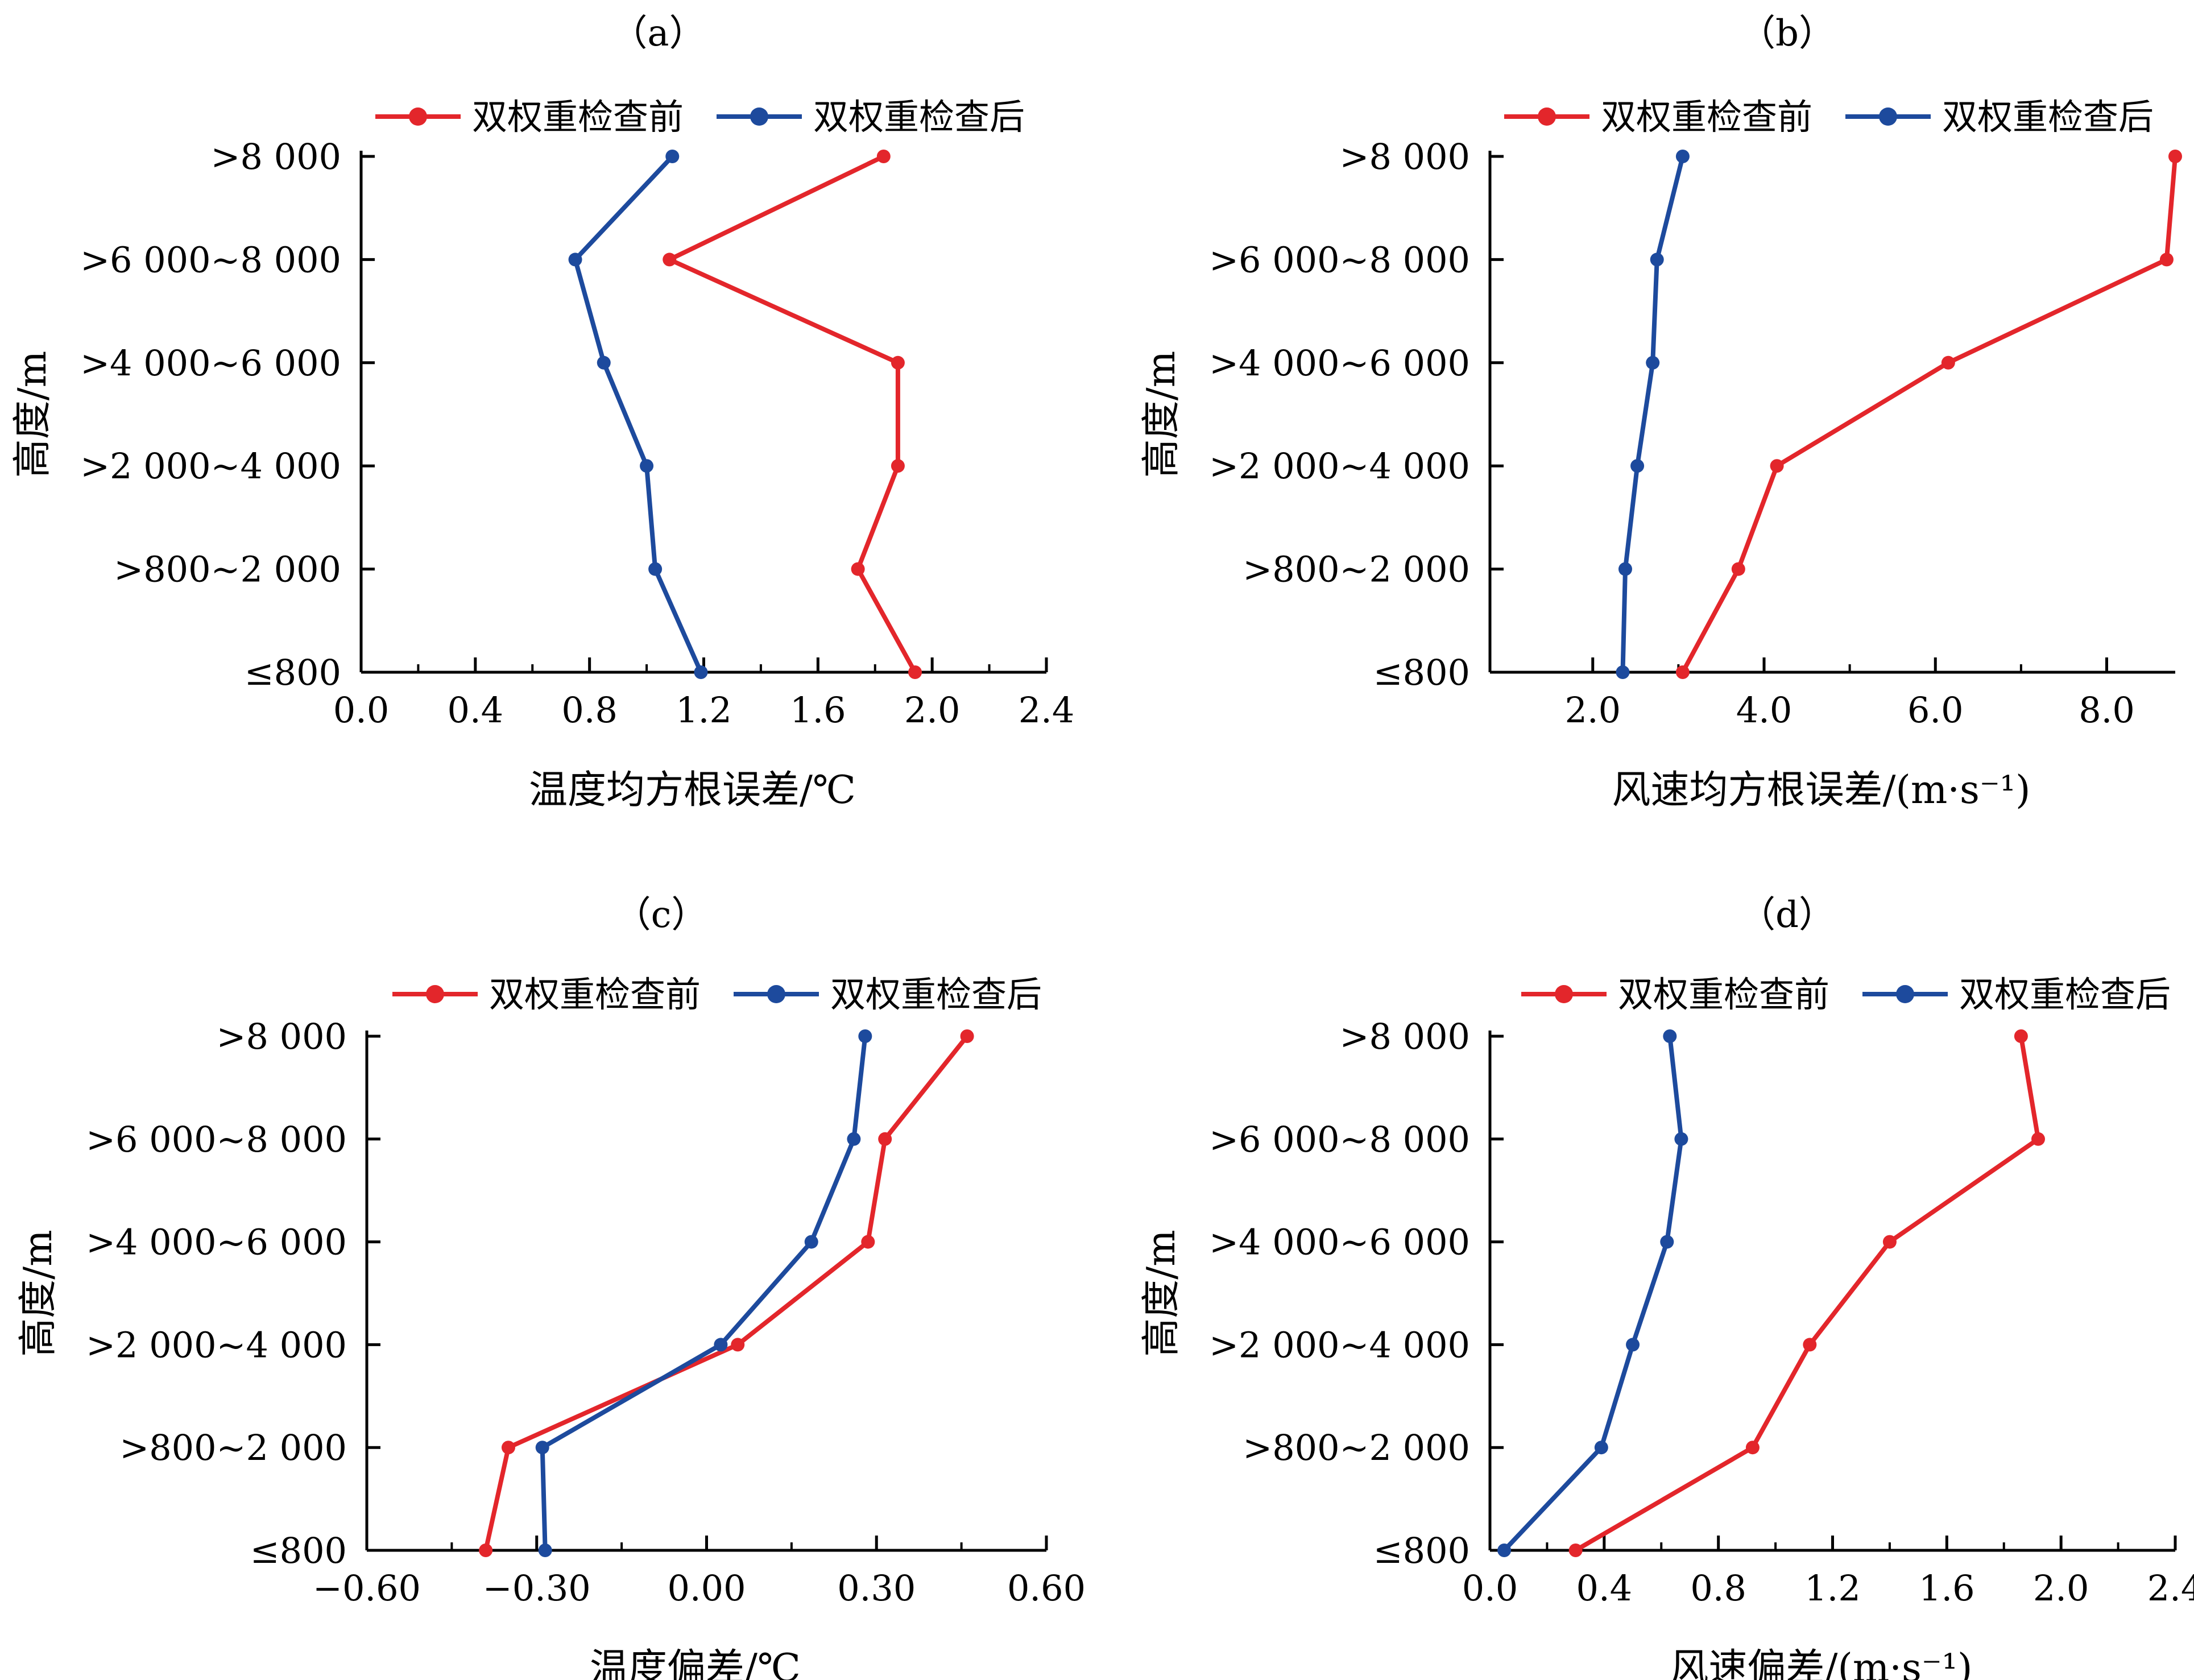 The image size is (2194, 1680). Describe the element at coordinates (1832, 1588) in the screenshot. I see `x-tick-label: 1.2` at that location.